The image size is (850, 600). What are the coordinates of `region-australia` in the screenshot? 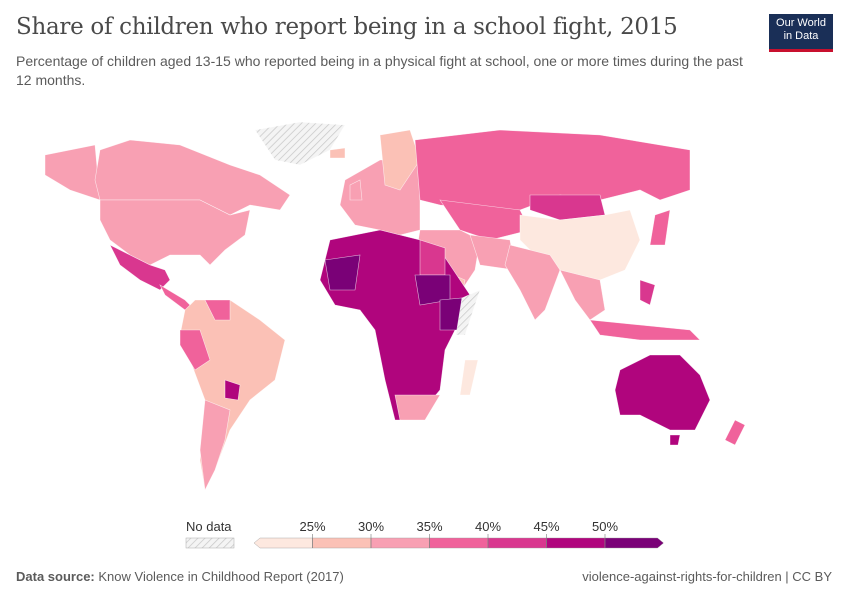 It's located at (662, 392).